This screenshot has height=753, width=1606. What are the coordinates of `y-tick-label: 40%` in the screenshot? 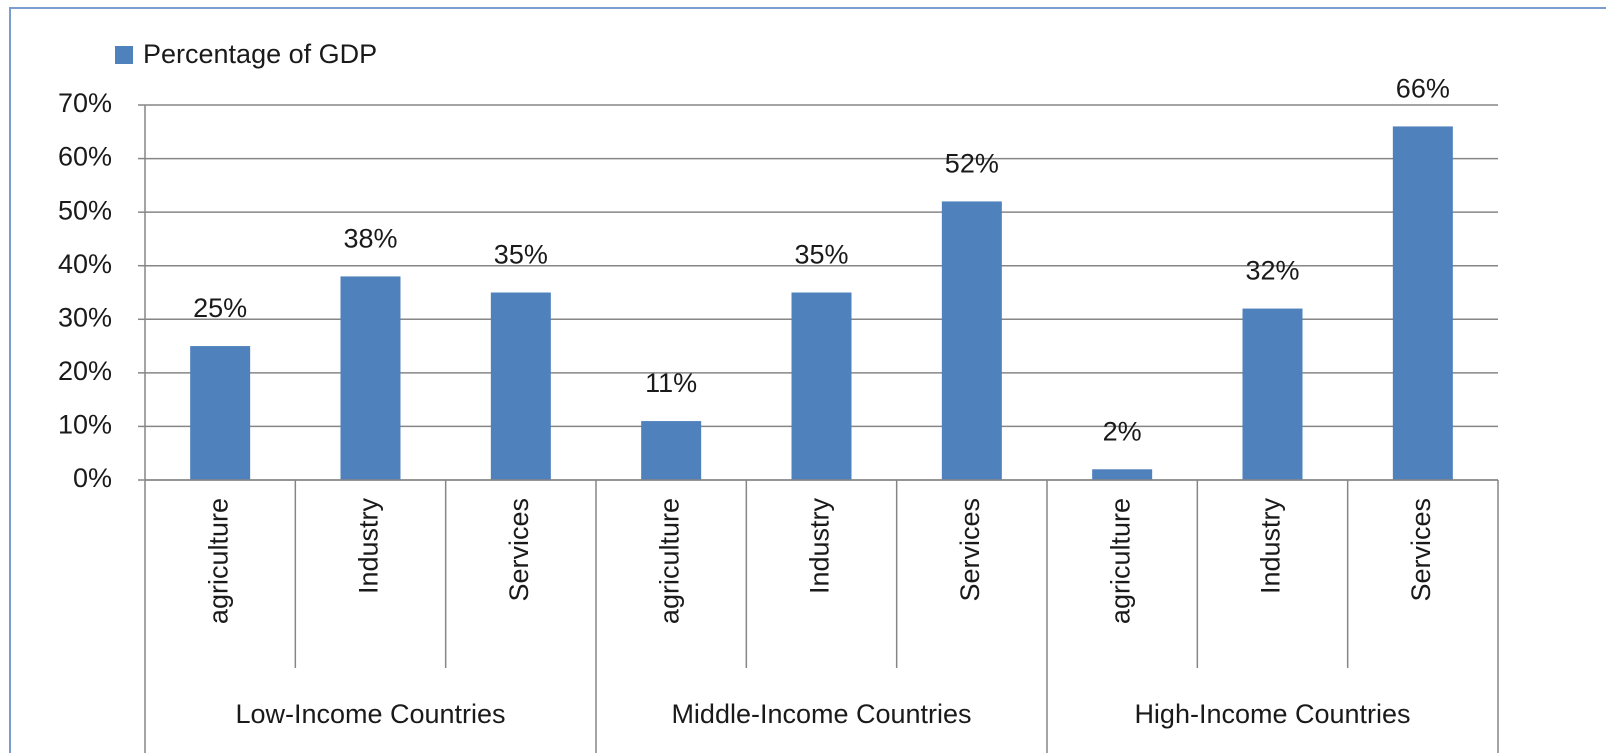 It's located at (85, 264).